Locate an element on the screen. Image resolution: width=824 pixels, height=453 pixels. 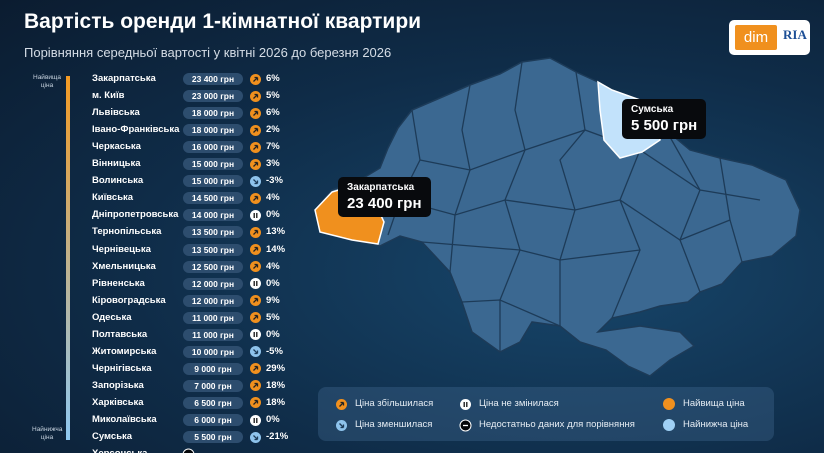
row: Івано-Франківська 18 000 грн 2% is located at coordinates (202, 130).